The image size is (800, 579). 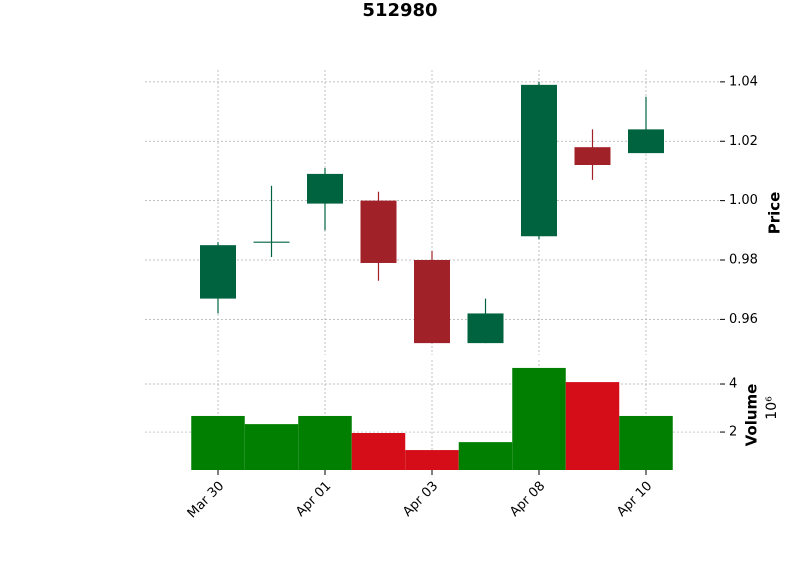 What do you see at coordinates (775, 213) in the screenshot?
I see `y-axis-label: Price` at bounding box center [775, 213].